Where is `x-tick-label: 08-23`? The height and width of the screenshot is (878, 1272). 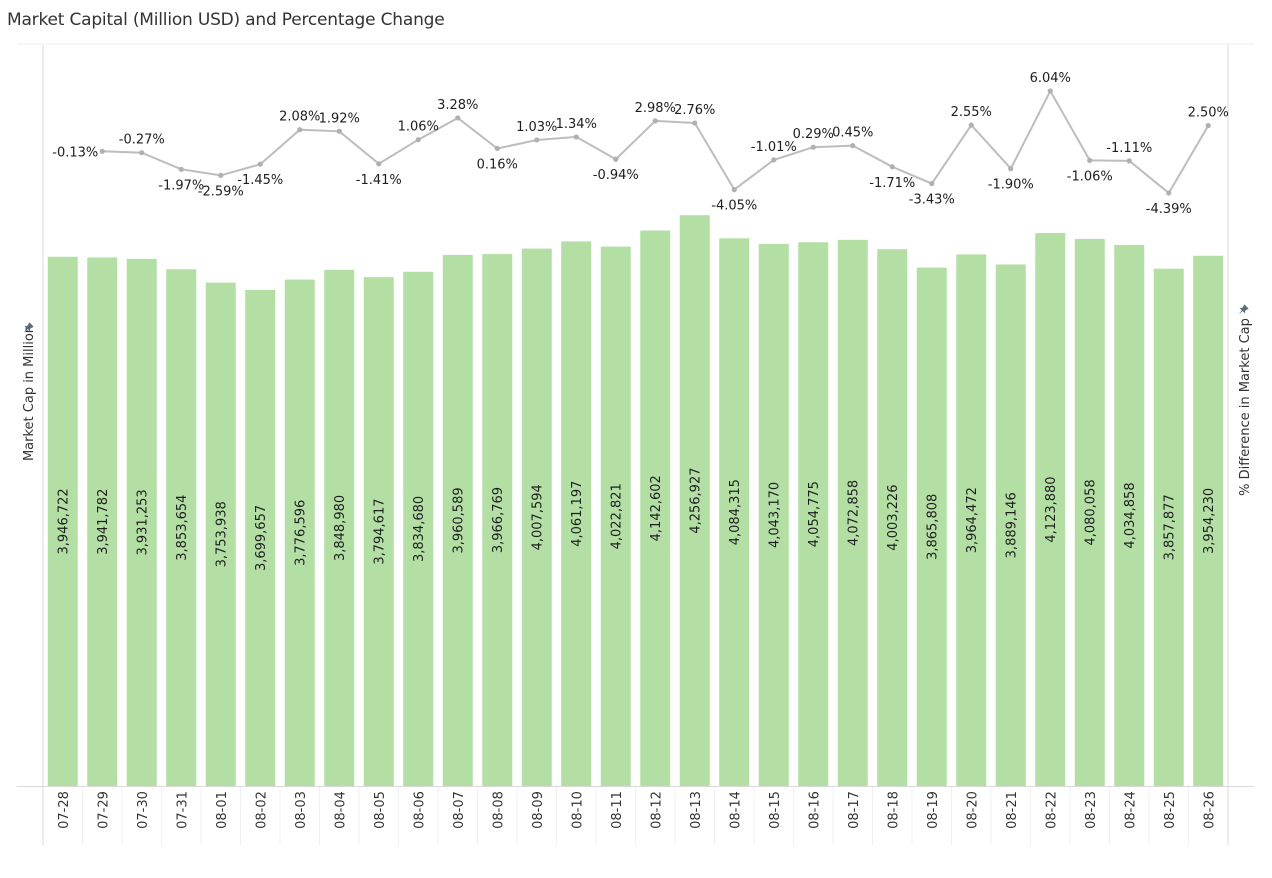 x-tick-label: 08-23 is located at coordinates (1091, 810).